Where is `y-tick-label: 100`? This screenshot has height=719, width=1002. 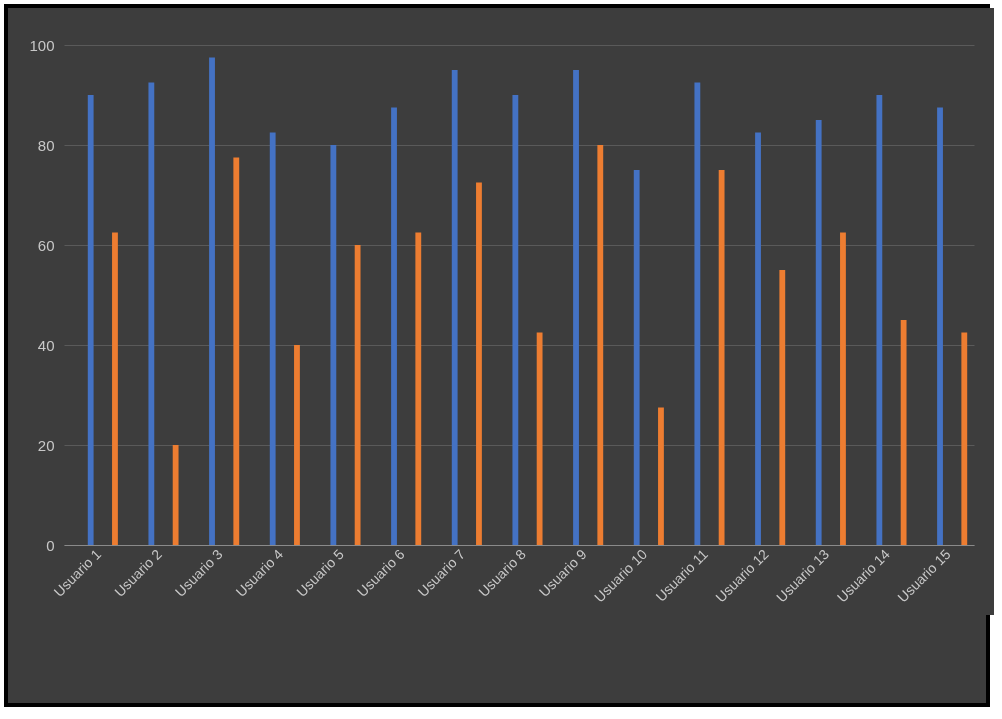 y-tick-label: 100 is located at coordinates (42, 45).